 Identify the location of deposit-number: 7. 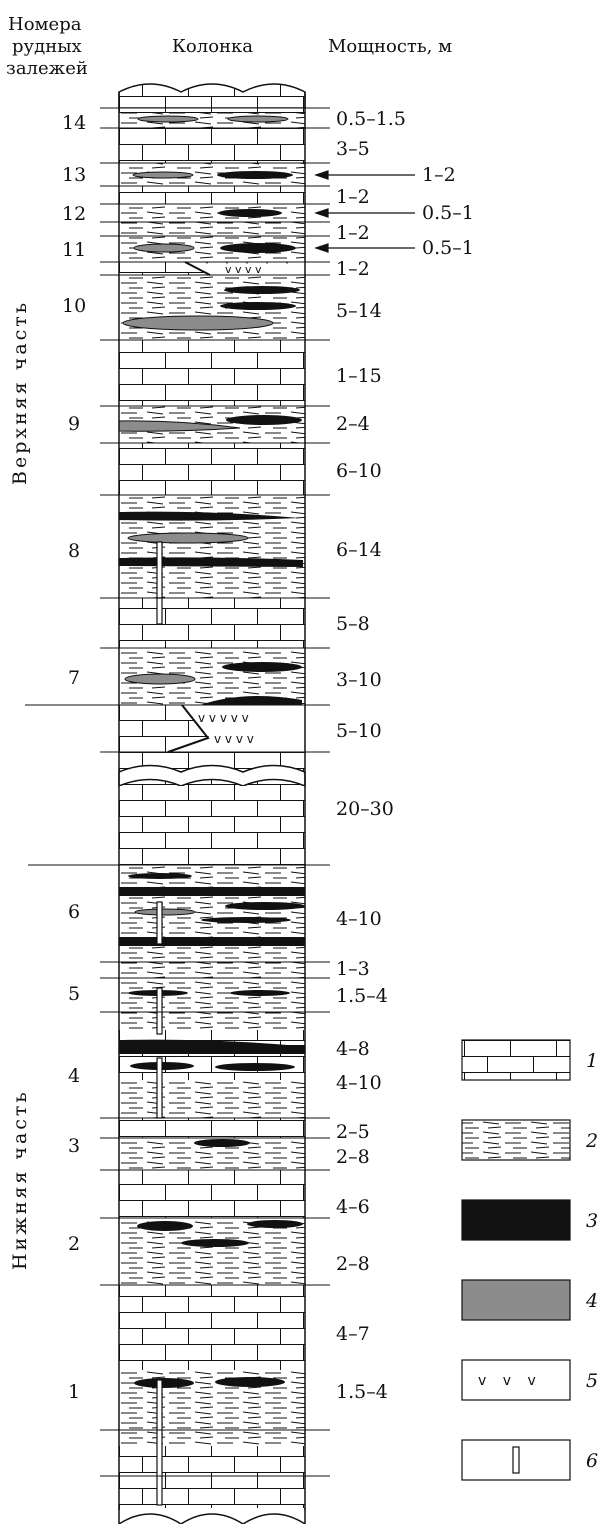
(74, 678).